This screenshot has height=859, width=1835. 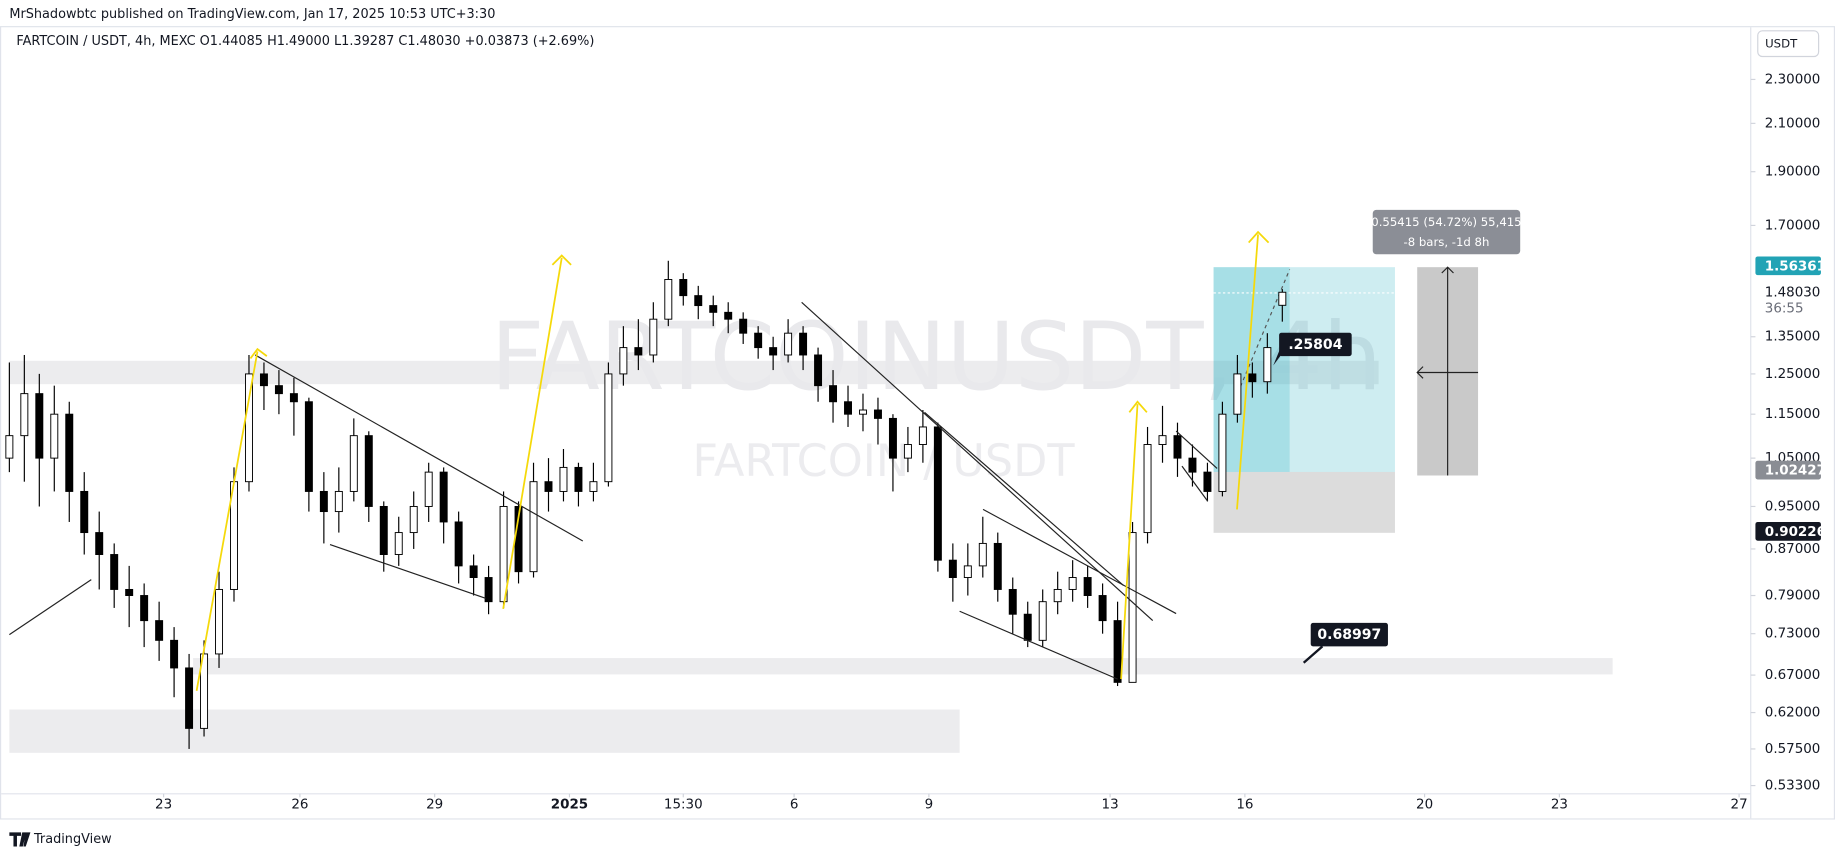 What do you see at coordinates (1793, 292) in the screenshot?
I see `last-price: 1.48030` at bounding box center [1793, 292].